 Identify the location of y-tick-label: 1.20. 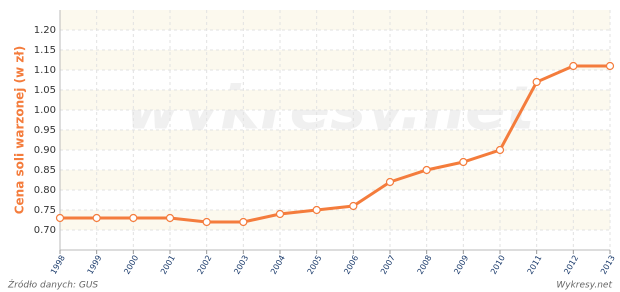
(45, 30).